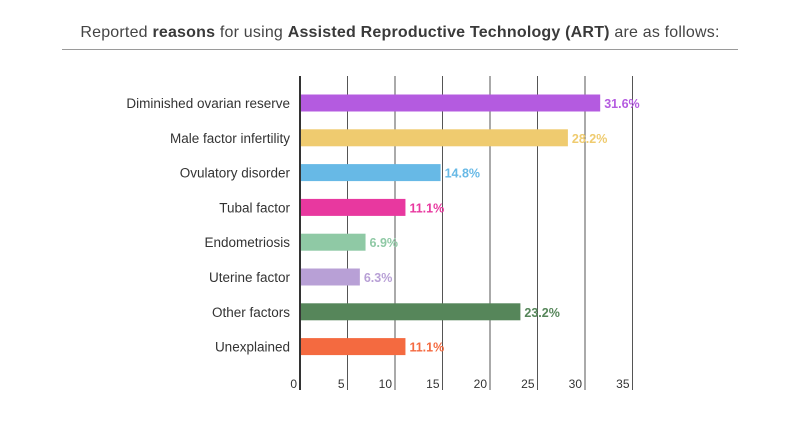 The width and height of the screenshot is (800, 440). What do you see at coordinates (541, 313) in the screenshot?
I see `value-label: 23.2%` at bounding box center [541, 313].